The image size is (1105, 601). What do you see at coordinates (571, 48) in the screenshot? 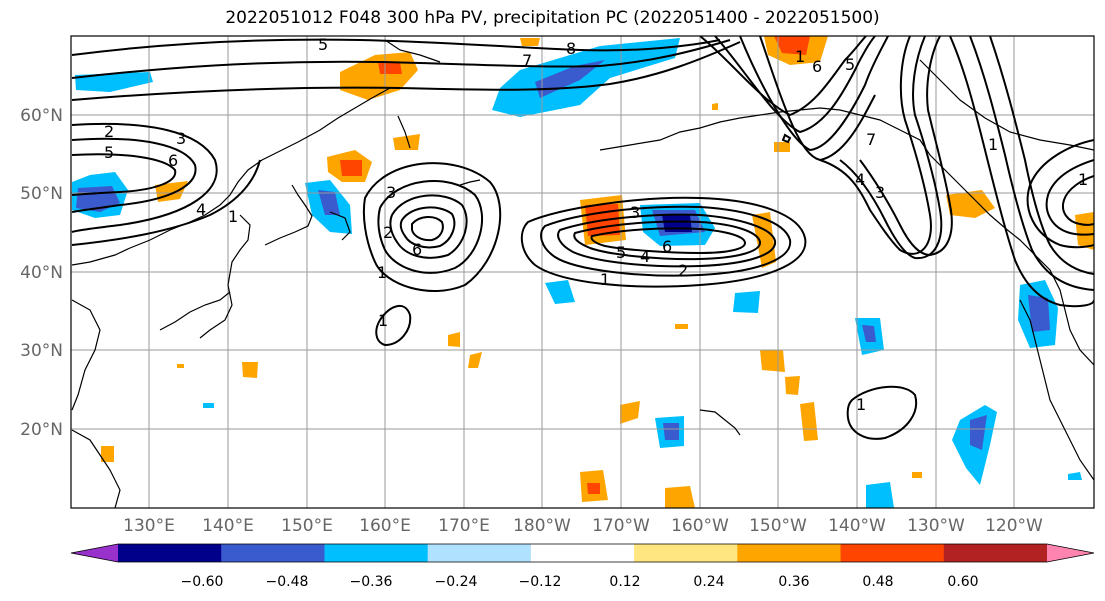
I see `contour-label: 8` at bounding box center [571, 48].